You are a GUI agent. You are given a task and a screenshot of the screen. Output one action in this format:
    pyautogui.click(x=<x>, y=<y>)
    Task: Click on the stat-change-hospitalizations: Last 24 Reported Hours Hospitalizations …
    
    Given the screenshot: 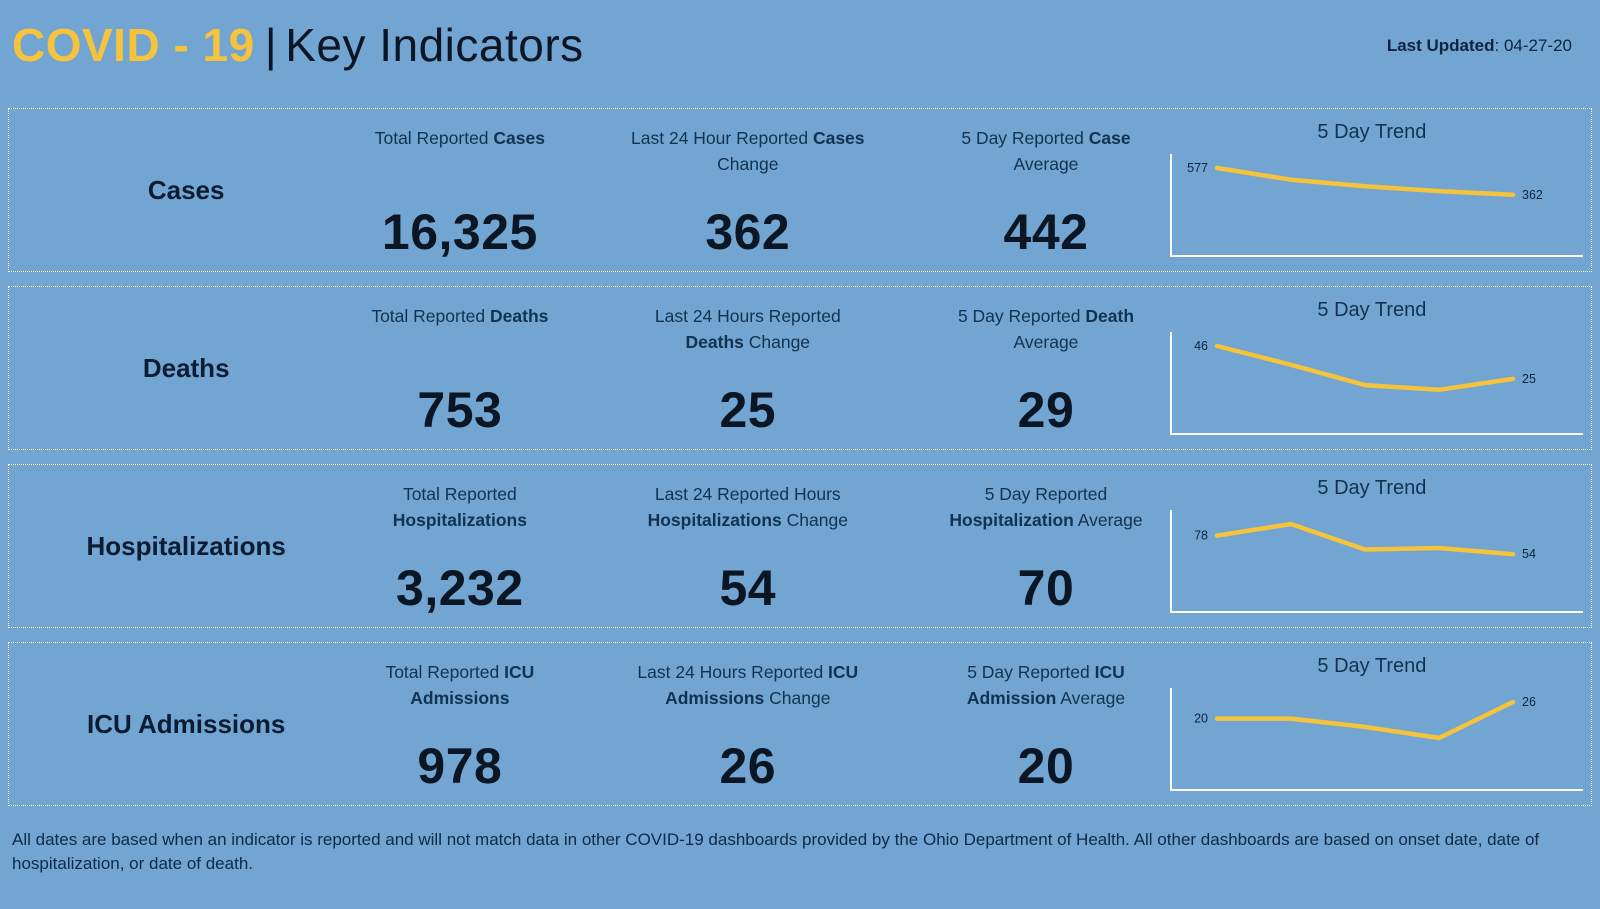 What is the action you would take?
    pyautogui.click(x=747, y=546)
    